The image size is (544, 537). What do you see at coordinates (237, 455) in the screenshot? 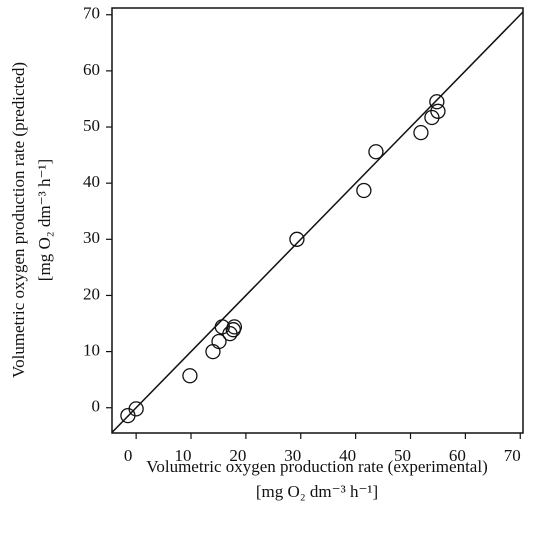
I see `x-tick-label: 20` at bounding box center [237, 455].